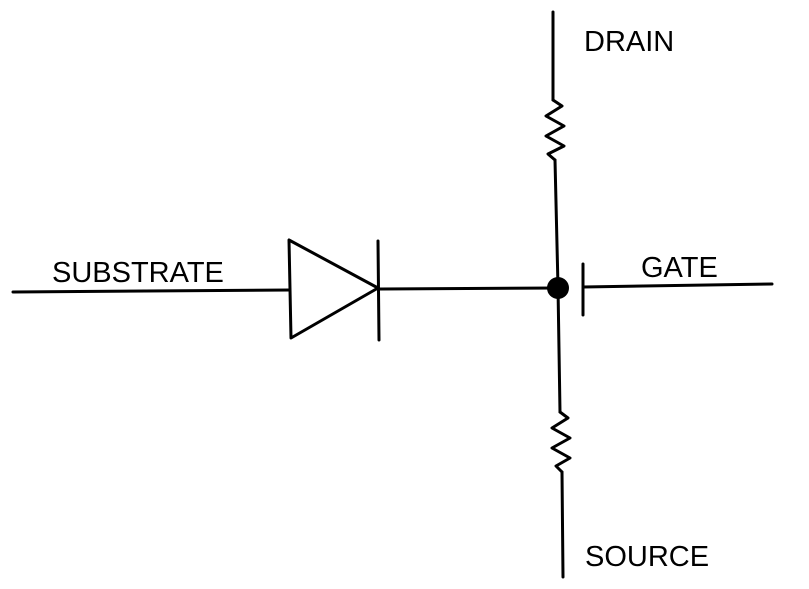  What do you see at coordinates (679, 268) in the screenshot?
I see `gate-label: GATE` at bounding box center [679, 268].